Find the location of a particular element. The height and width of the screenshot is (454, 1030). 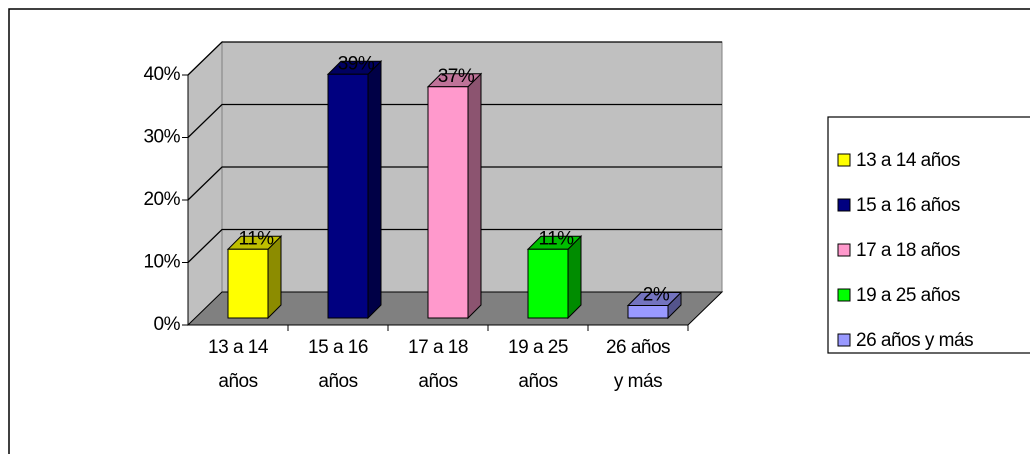

legend-box is located at coordinates (928, 235).